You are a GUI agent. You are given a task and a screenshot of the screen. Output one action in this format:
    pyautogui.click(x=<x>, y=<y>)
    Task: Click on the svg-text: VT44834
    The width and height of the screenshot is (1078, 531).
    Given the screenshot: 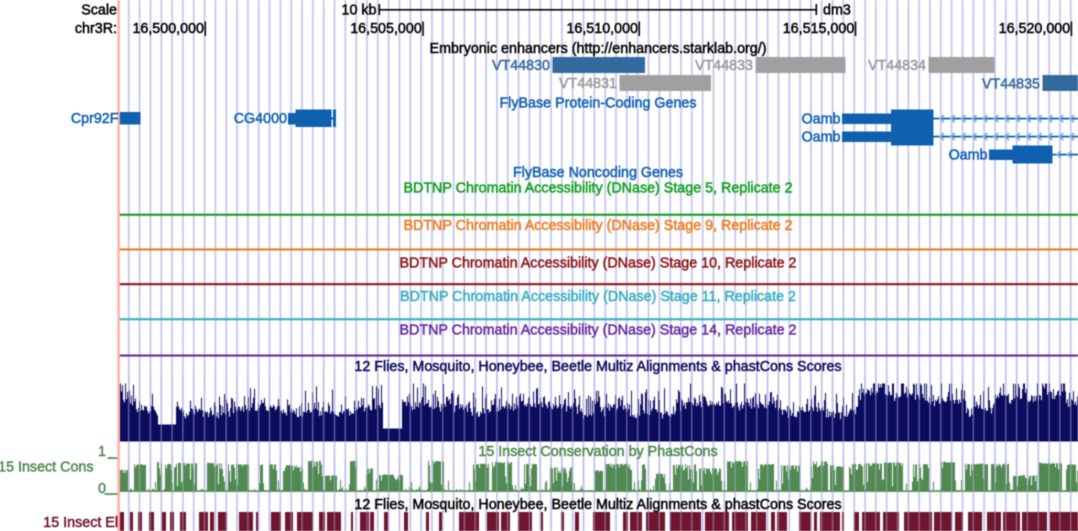 What is the action you would take?
    pyautogui.click(x=897, y=66)
    